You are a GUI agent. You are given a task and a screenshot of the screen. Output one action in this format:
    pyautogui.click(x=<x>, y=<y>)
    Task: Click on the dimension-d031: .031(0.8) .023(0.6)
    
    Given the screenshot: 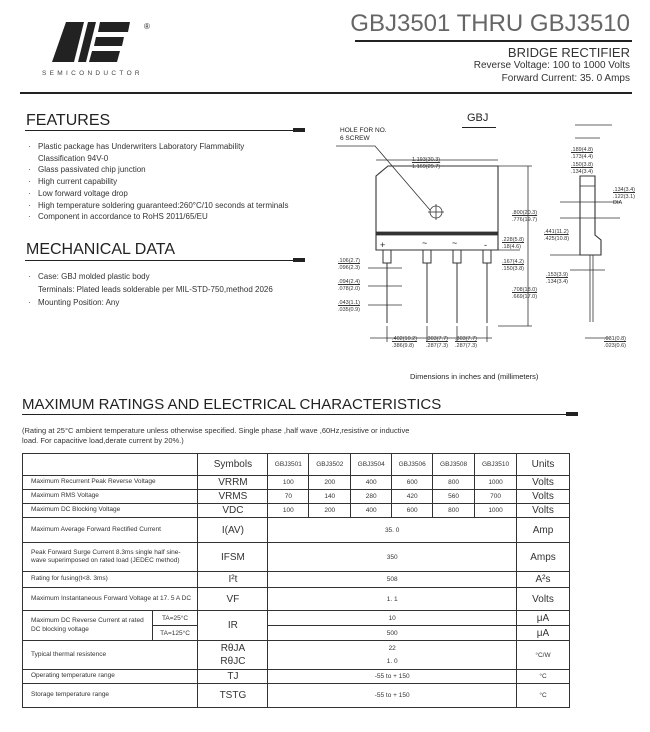 What is the action you would take?
    pyautogui.click(x=615, y=342)
    